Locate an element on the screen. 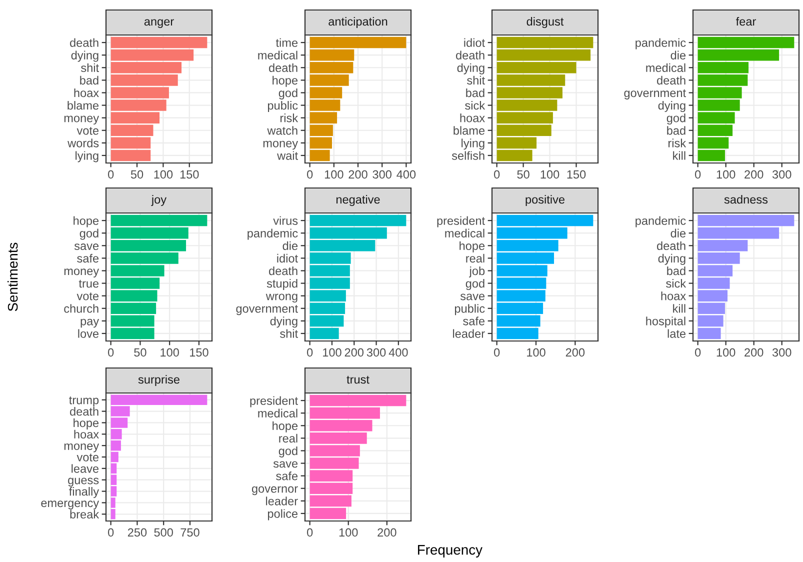 The image size is (803, 562). y-tick-label: virus is located at coordinates (285, 220).